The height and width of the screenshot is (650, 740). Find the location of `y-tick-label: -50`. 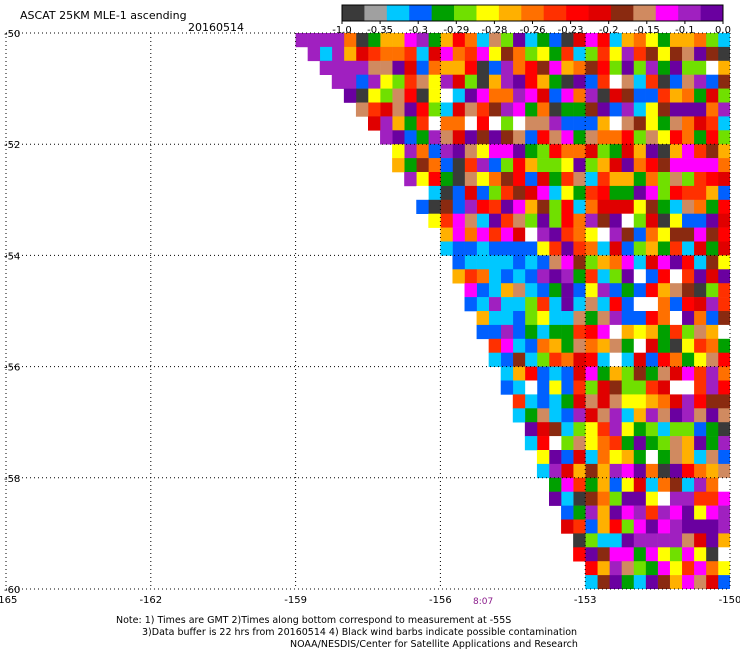

y-tick-label: -50 is located at coordinates (12, 34).